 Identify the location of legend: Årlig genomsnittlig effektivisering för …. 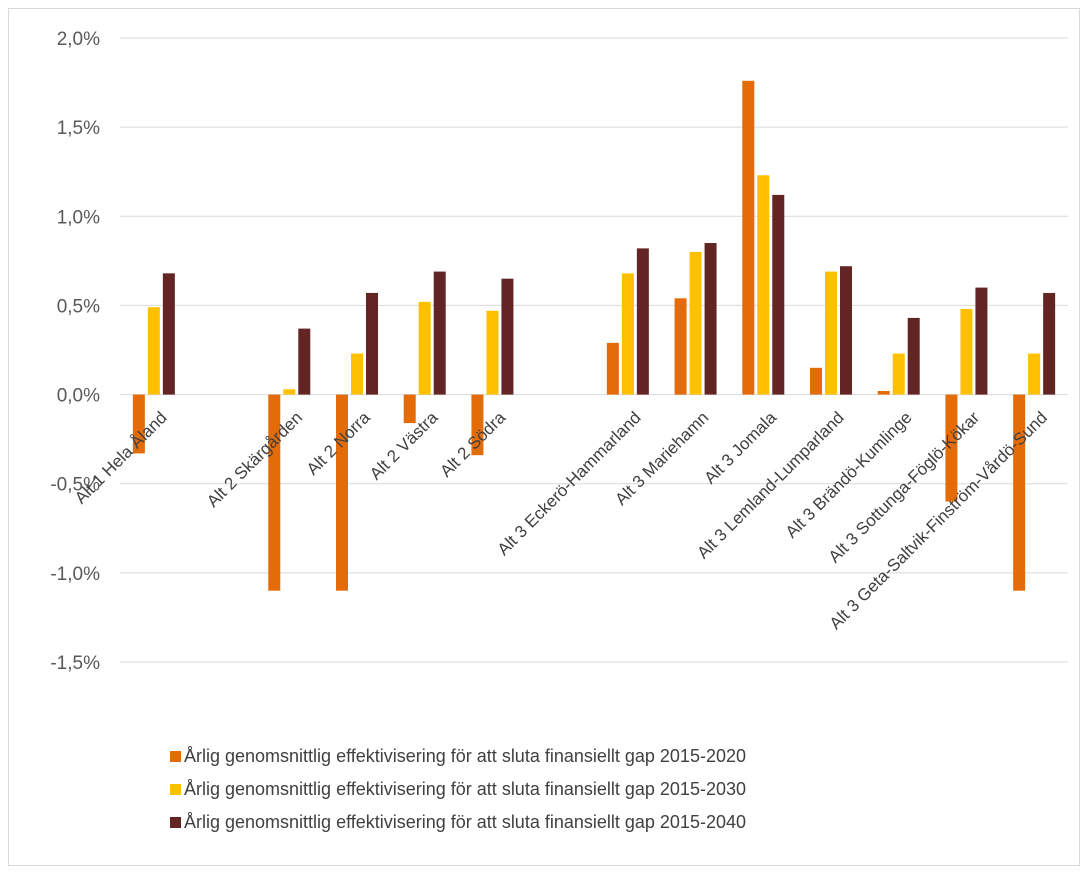
(570, 789).